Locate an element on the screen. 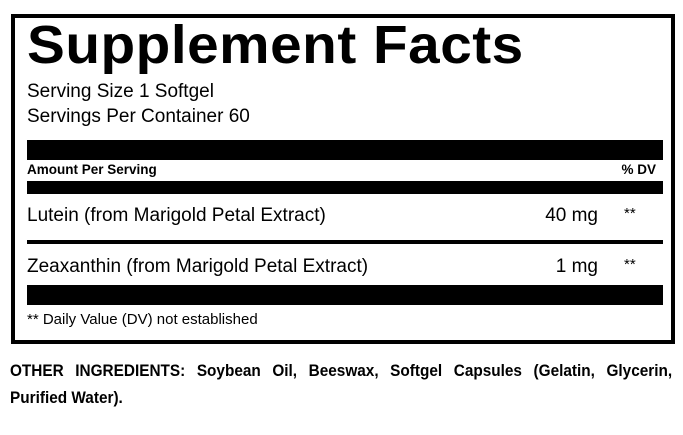 This screenshot has height=435, width=683. nutrient-amount: 1 mg is located at coordinates (576, 266).